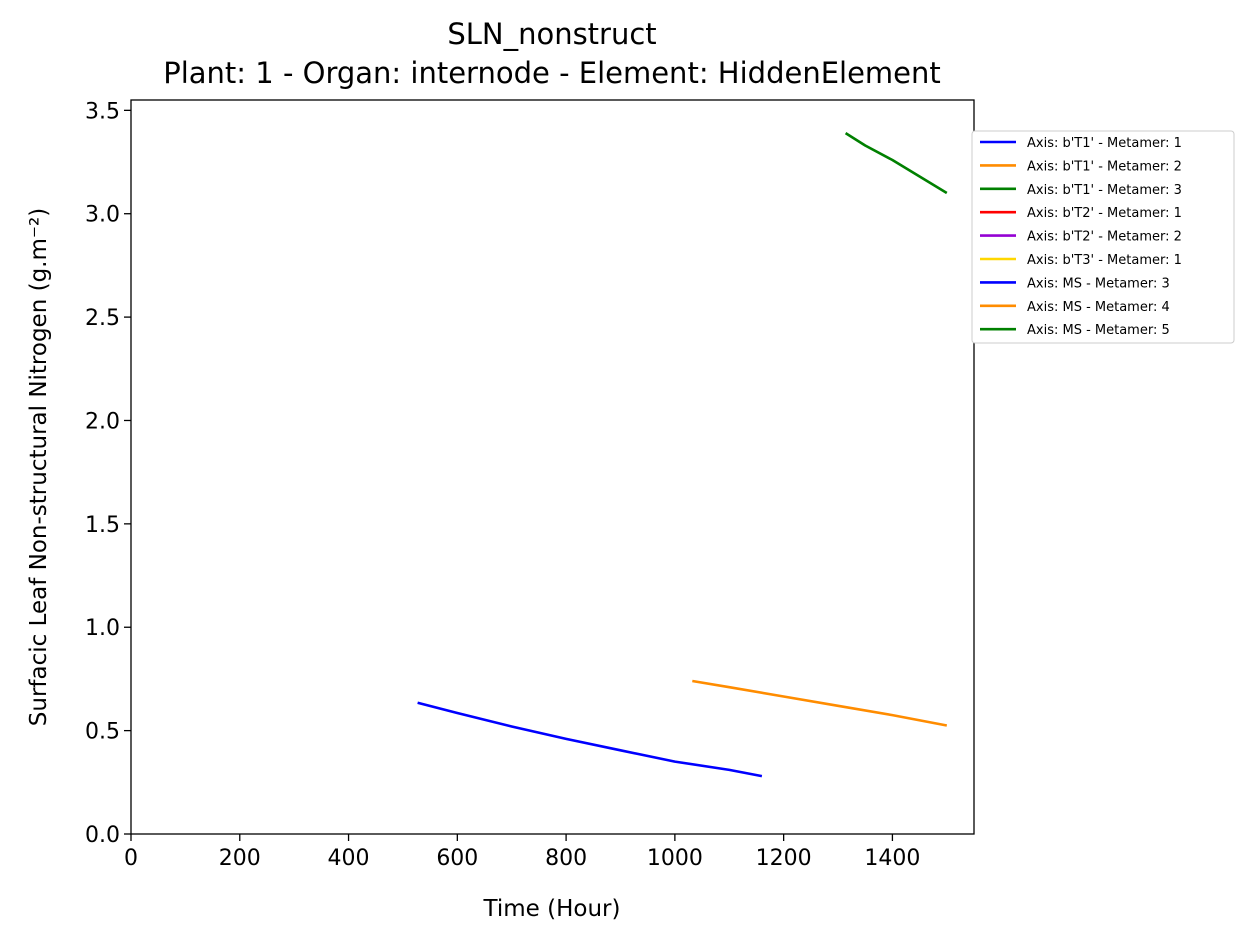  Describe the element at coordinates (1098, 283) in the screenshot. I see `legend-label: Axis: MS - Metamer: 3` at that location.